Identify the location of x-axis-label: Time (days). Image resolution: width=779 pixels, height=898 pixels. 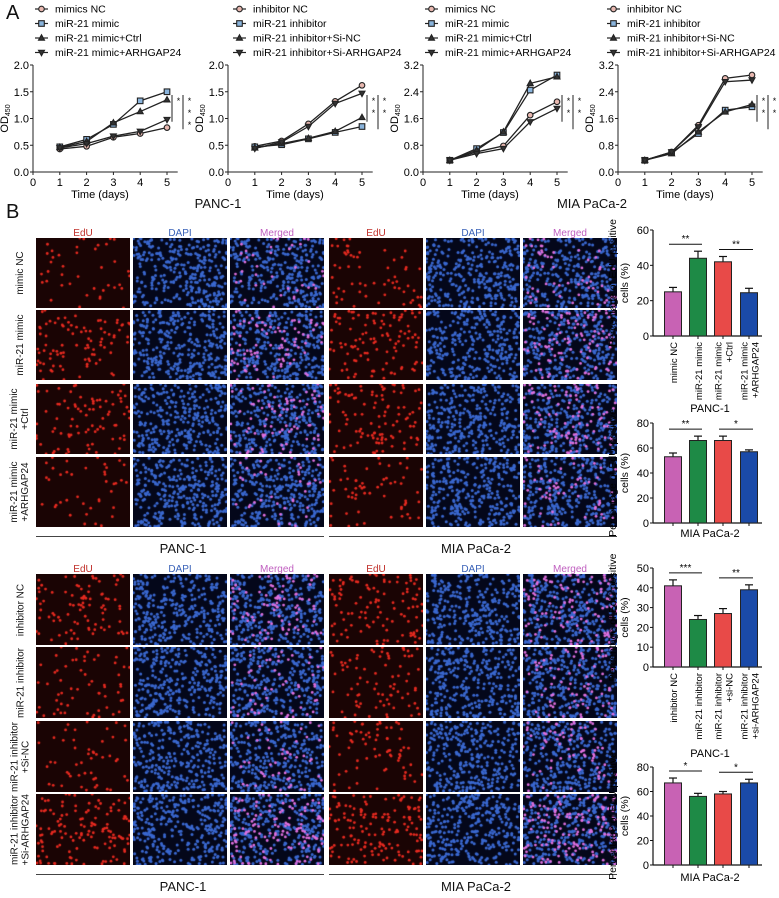
(685, 195).